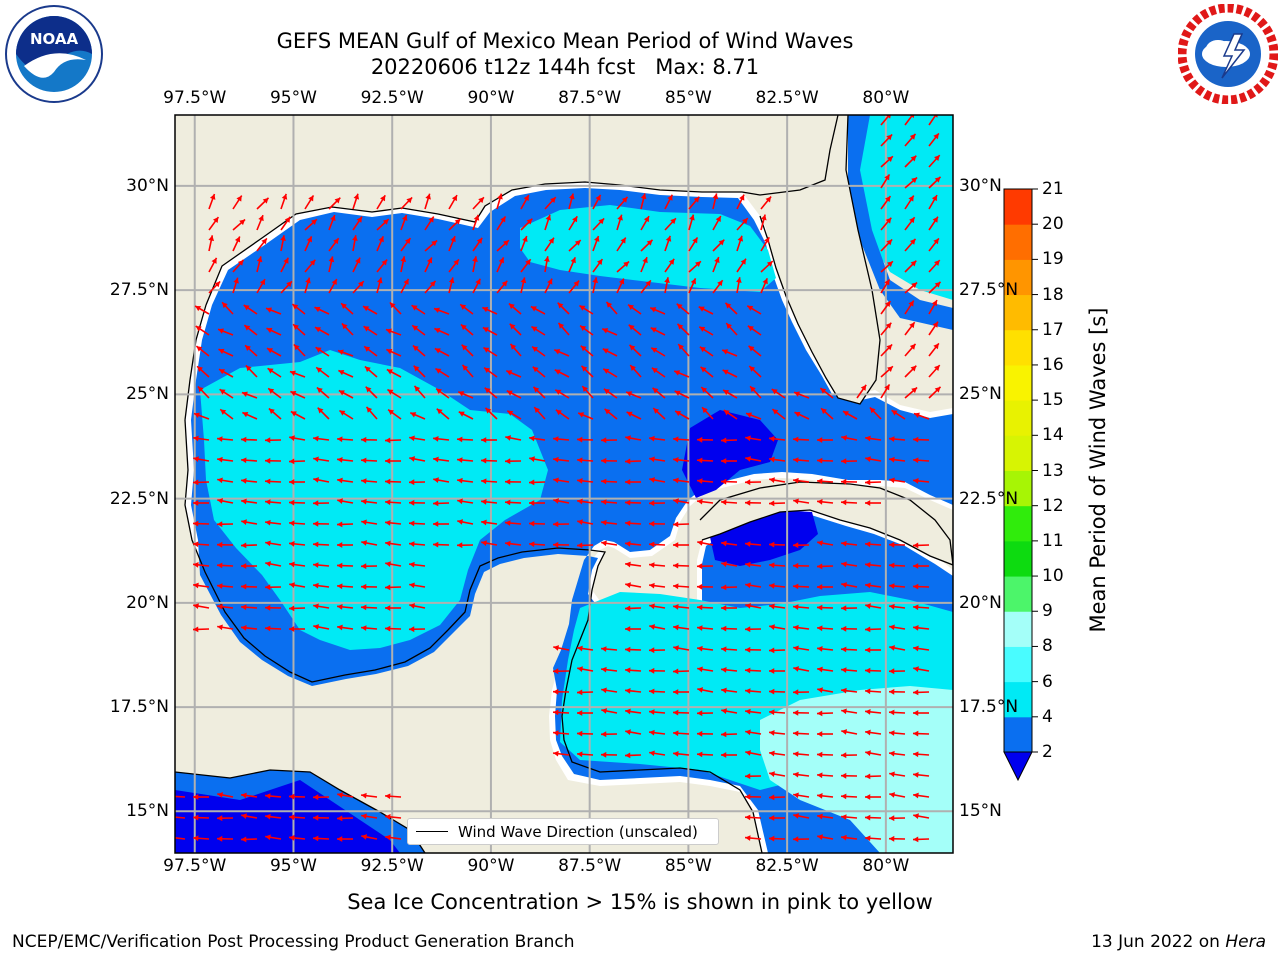 Image resolution: width=1280 pixels, height=960 pixels. Describe the element at coordinates (1228, 54) in the screenshot. I see `nws-logo-icon` at that location.